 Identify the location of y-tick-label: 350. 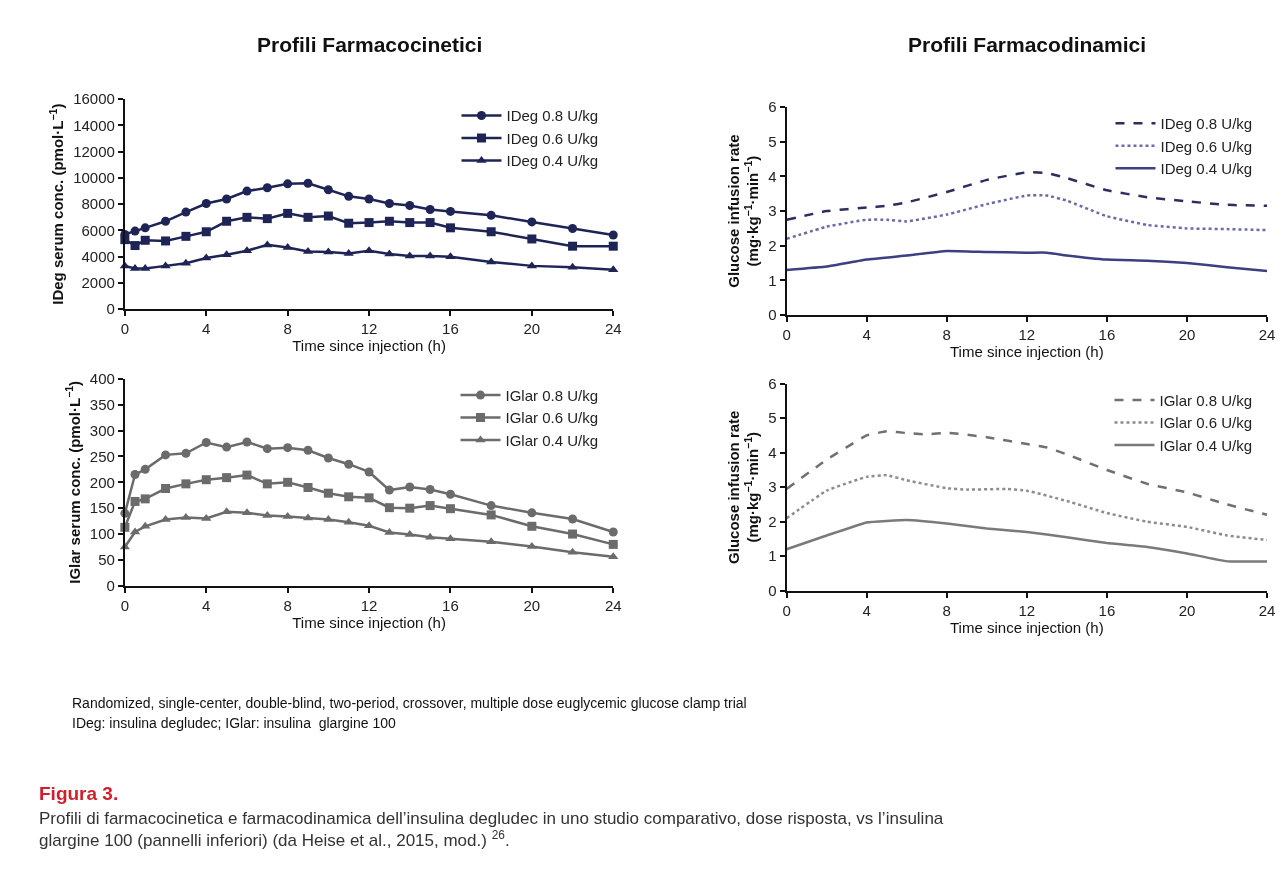
(102, 404).